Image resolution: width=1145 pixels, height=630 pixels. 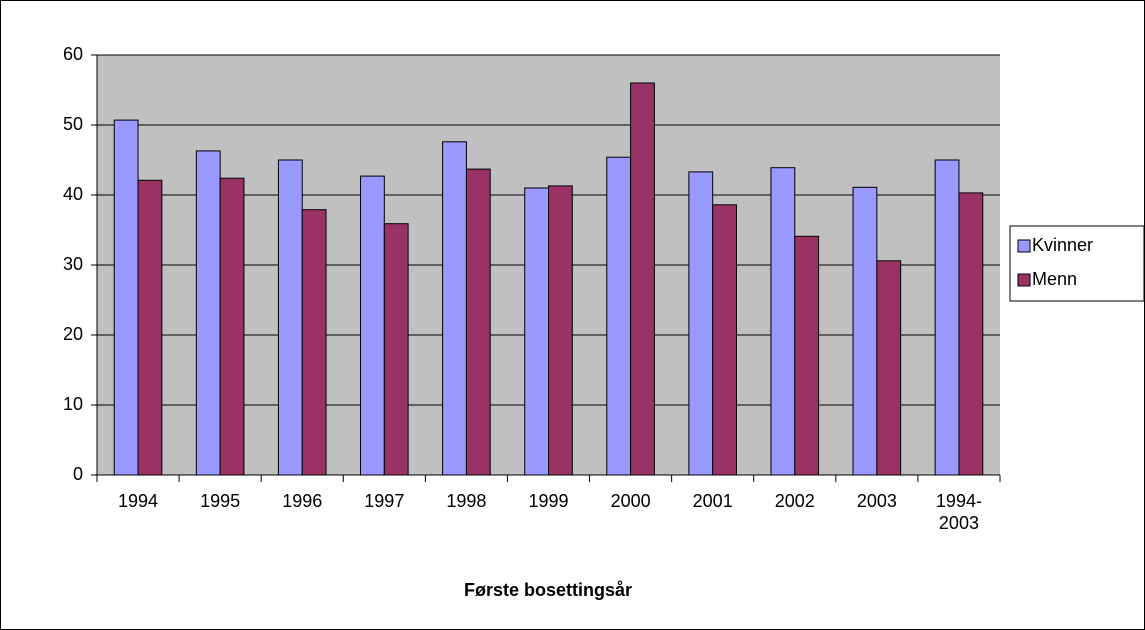 I want to click on x-tick-label: 1994-2003, so click(x=959, y=512).